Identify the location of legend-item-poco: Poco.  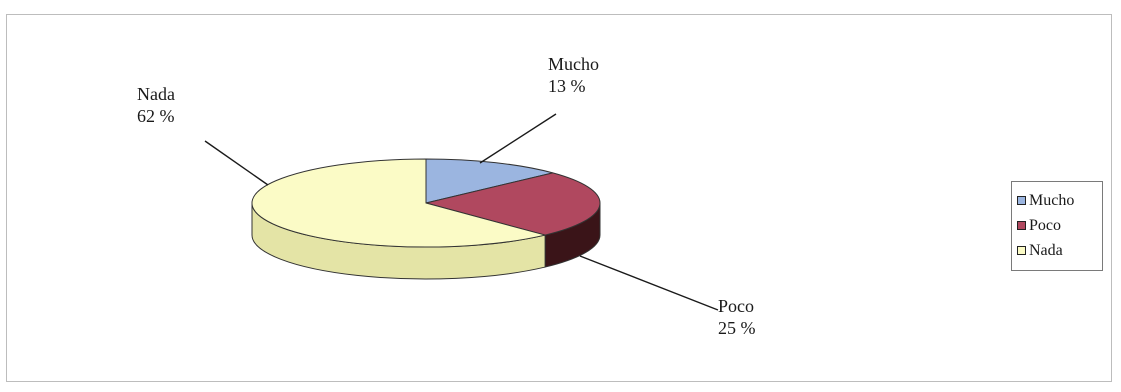
(1059, 225).